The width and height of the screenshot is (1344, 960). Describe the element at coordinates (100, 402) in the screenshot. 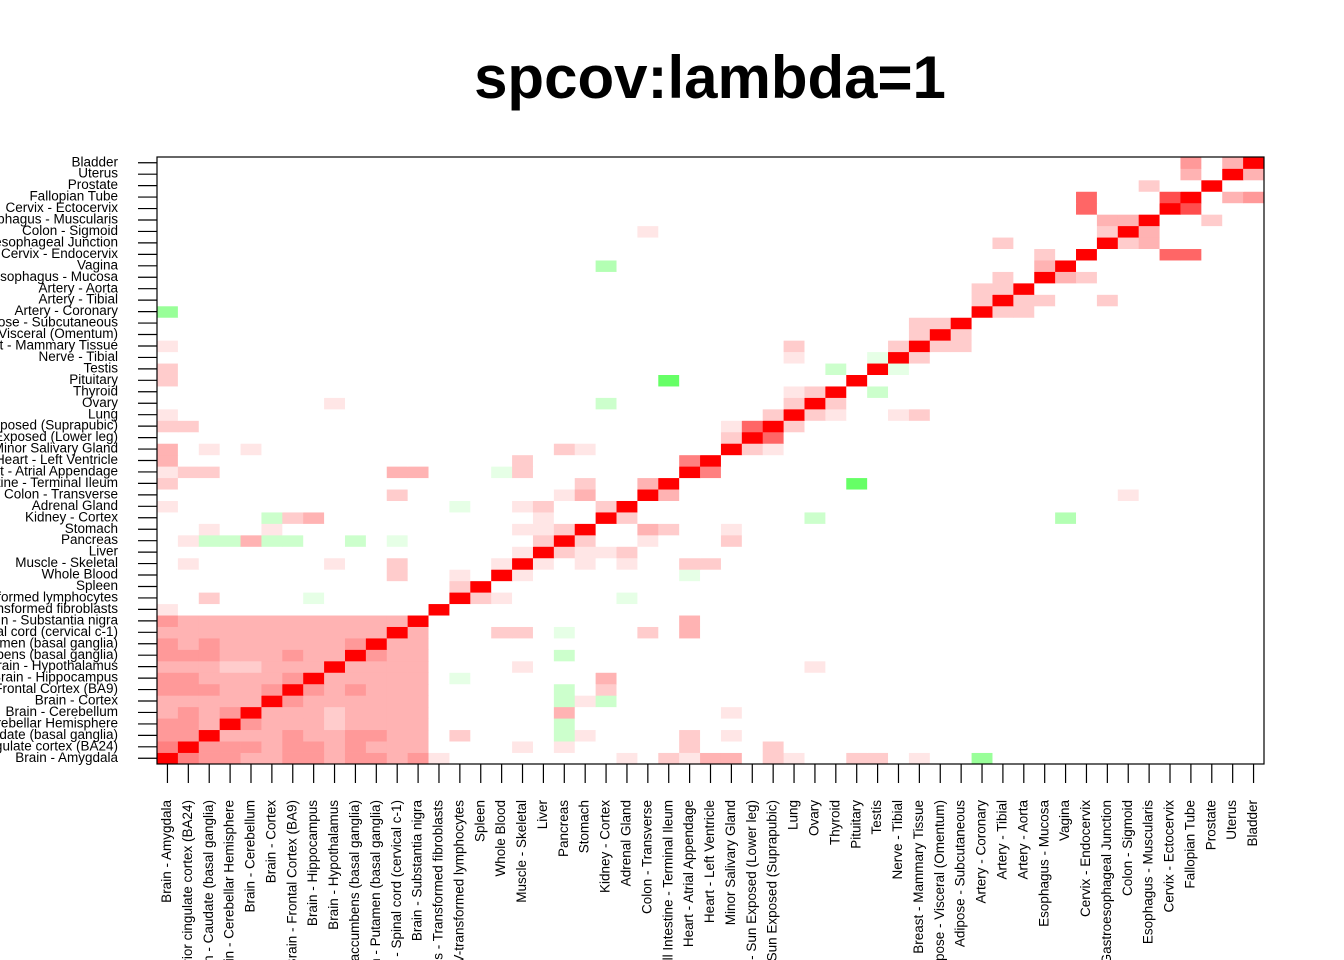

I see `y-tick-label: Ovary` at that location.